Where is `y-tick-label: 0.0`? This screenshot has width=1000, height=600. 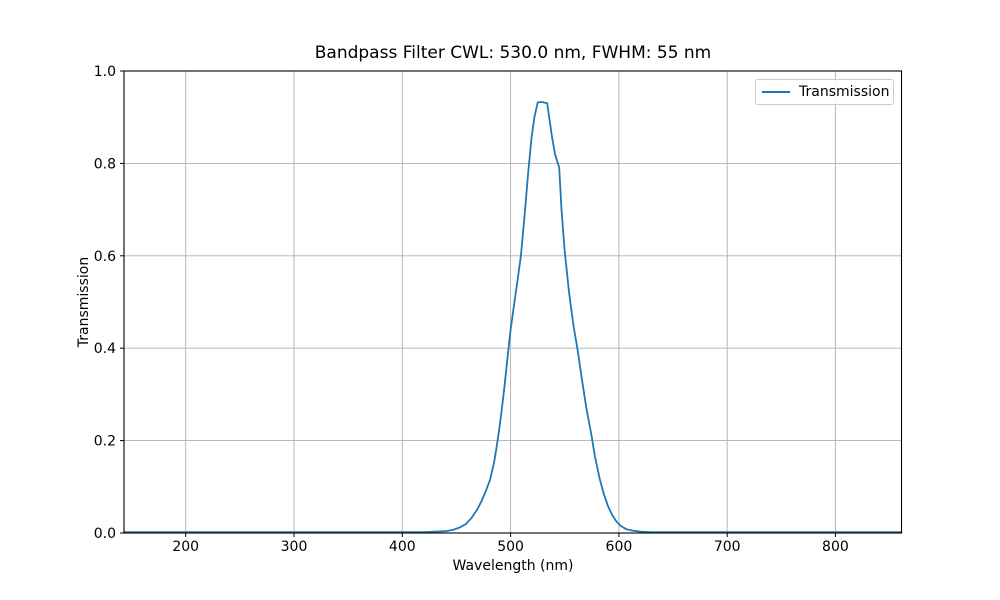
y-tick-label: 0.0 is located at coordinates (105, 534).